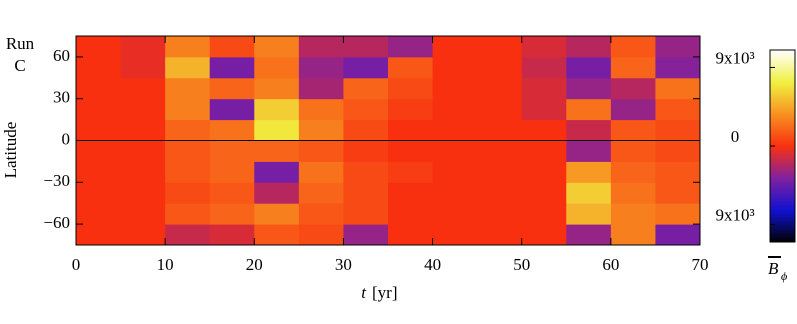 The image size is (797, 324). I want to click on y-tick-label: −60, so click(56, 222).